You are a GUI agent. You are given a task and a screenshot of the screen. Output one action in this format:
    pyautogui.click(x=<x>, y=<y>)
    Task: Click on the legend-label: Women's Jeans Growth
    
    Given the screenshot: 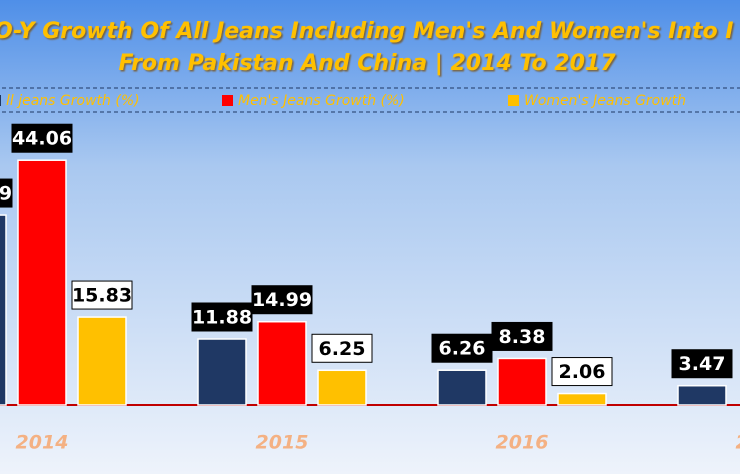 What is the action you would take?
    pyautogui.click(x=605, y=101)
    